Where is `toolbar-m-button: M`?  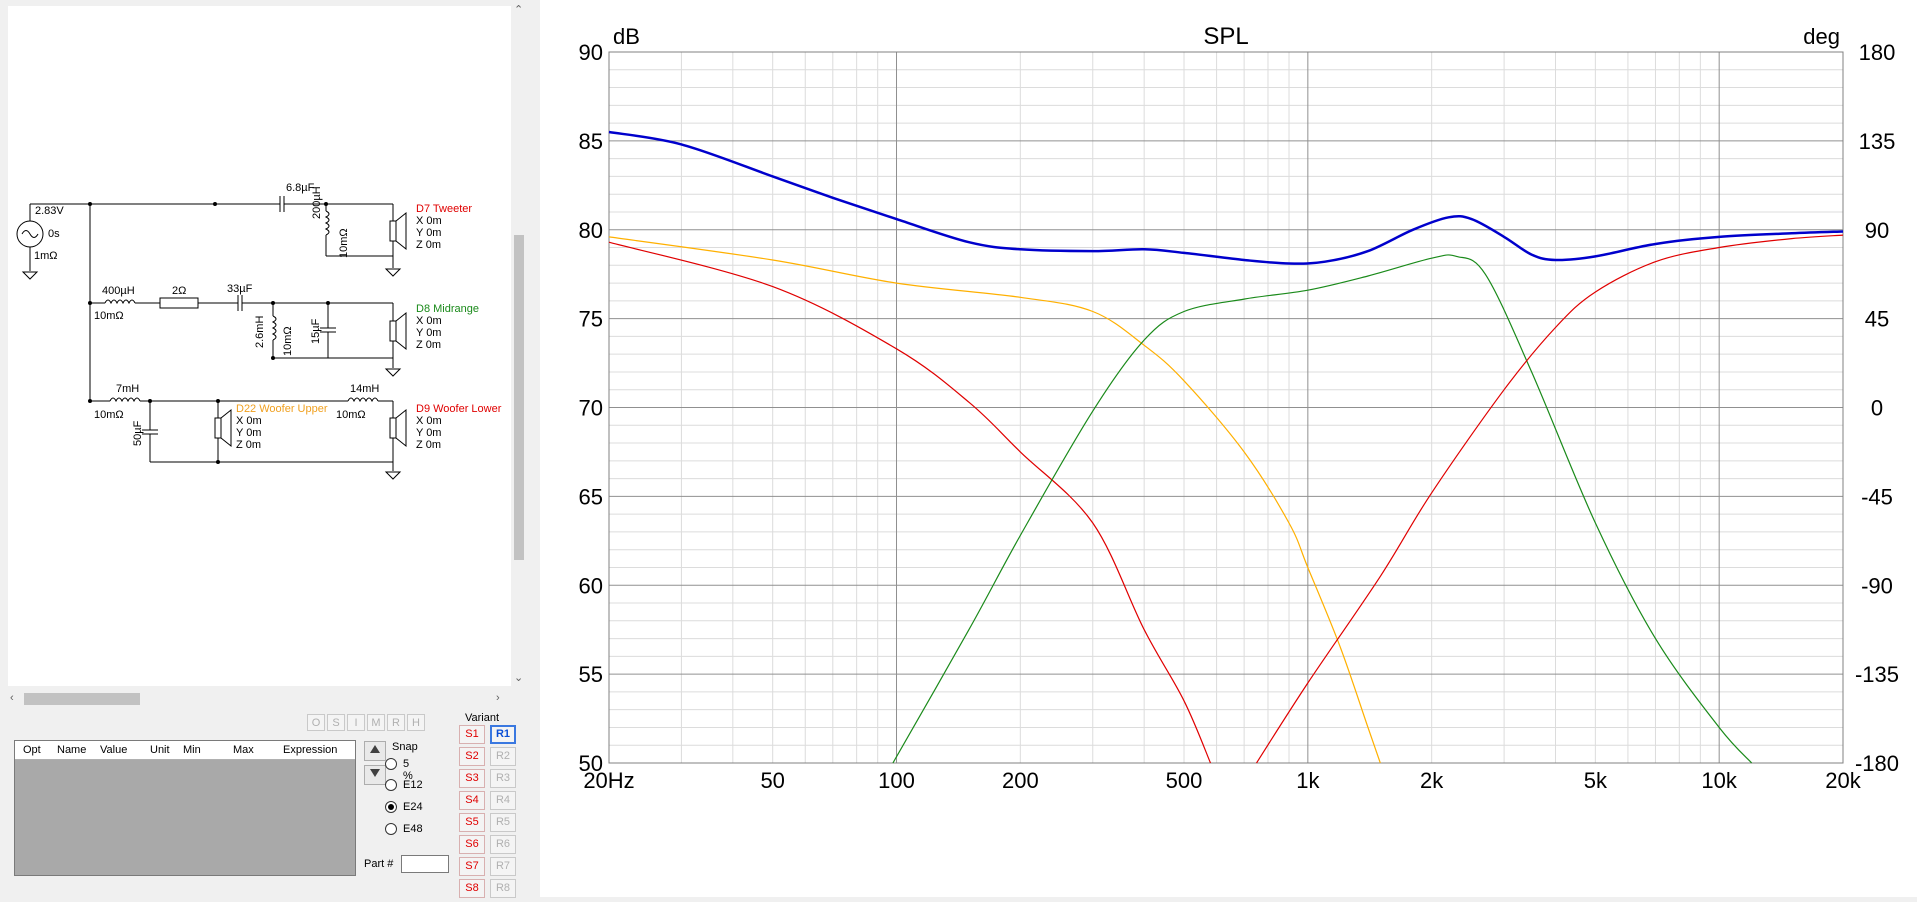 toolbar-m-button: M is located at coordinates (376, 722).